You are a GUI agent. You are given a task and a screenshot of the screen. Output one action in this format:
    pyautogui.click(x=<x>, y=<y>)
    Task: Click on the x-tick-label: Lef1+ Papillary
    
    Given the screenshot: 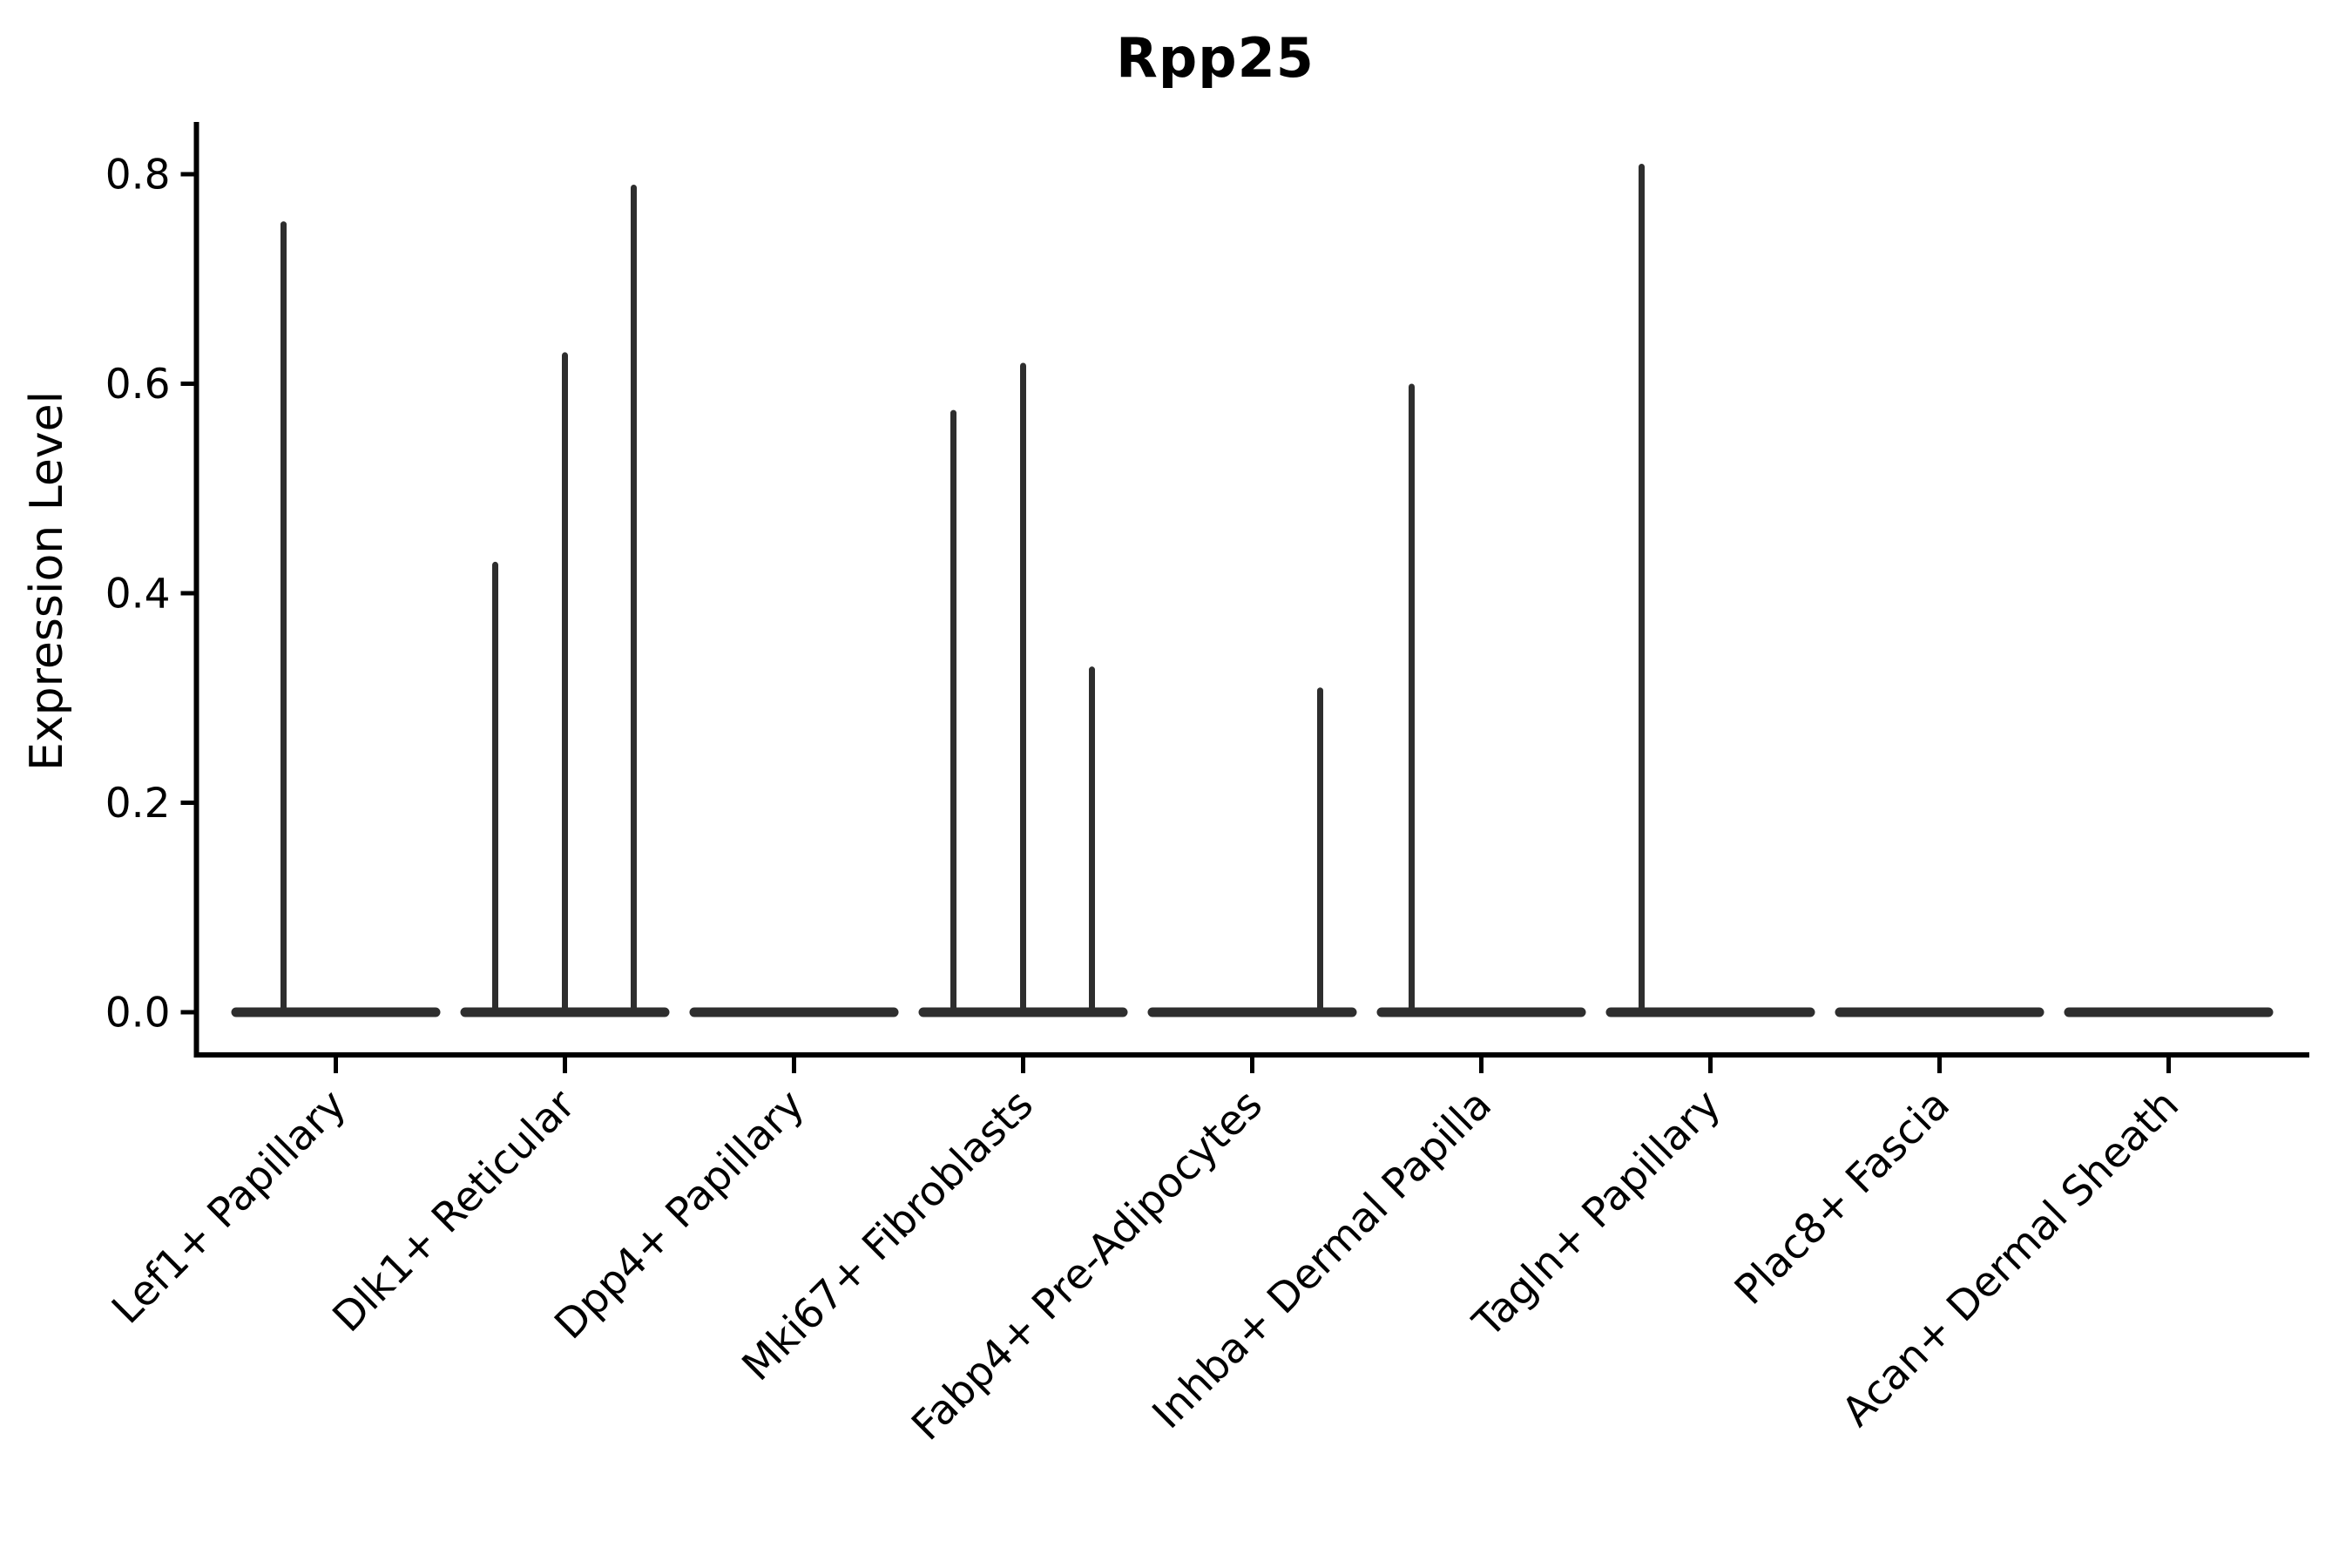 What is the action you would take?
    pyautogui.click(x=229, y=1207)
    